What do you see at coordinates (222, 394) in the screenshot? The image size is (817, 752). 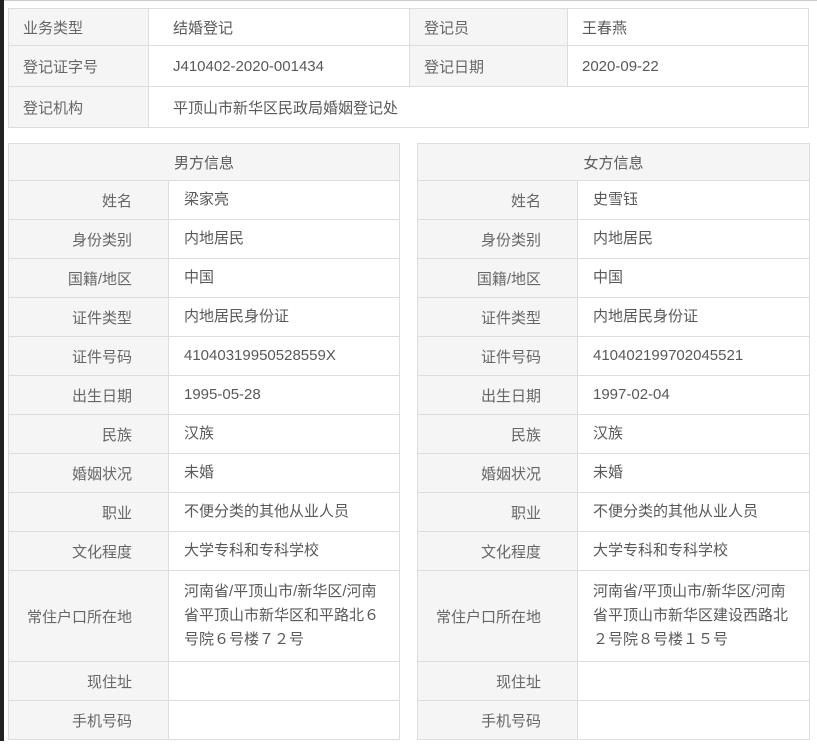 I see `field-value: 1995-05-28` at bounding box center [222, 394].